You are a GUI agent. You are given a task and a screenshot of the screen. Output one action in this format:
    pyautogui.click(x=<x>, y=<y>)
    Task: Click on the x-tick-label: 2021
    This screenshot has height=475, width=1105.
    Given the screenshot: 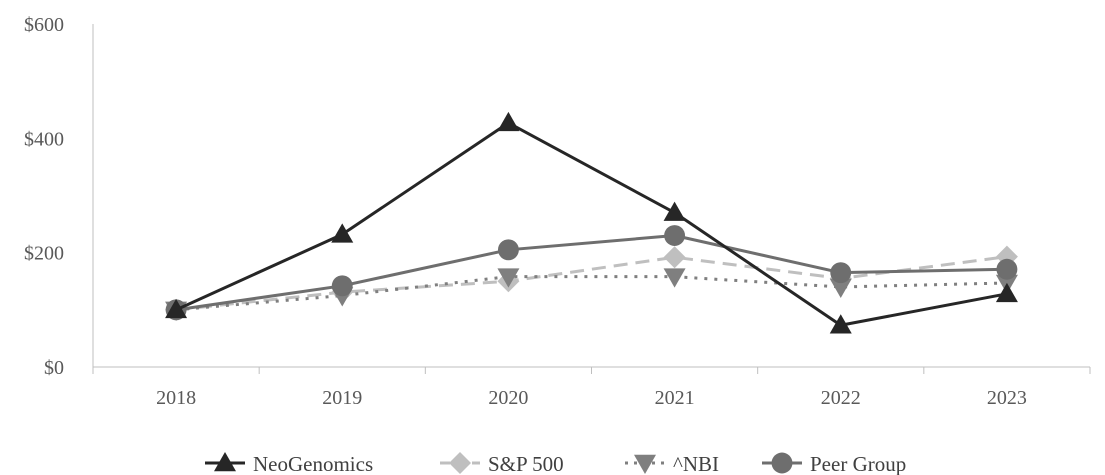 What is the action you would take?
    pyautogui.click(x=675, y=398)
    